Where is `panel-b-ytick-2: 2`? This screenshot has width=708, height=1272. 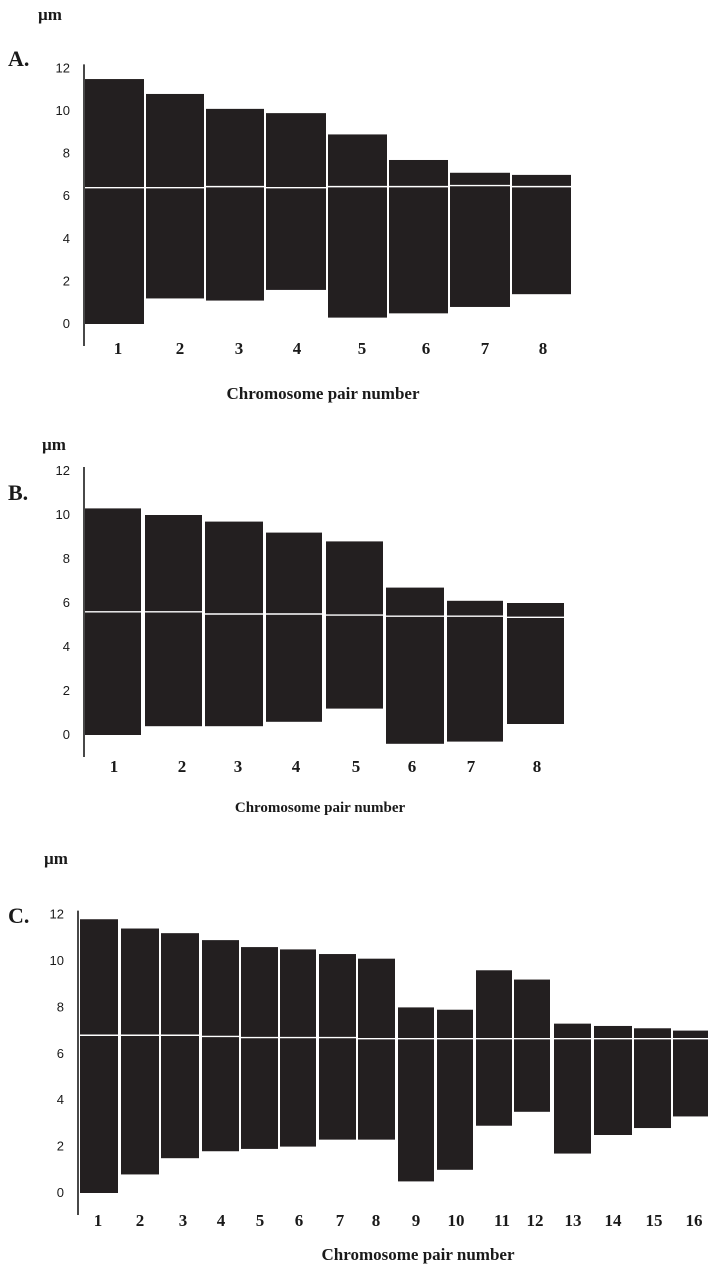
panel-b-ytick-2: 2 is located at coordinates (66, 690).